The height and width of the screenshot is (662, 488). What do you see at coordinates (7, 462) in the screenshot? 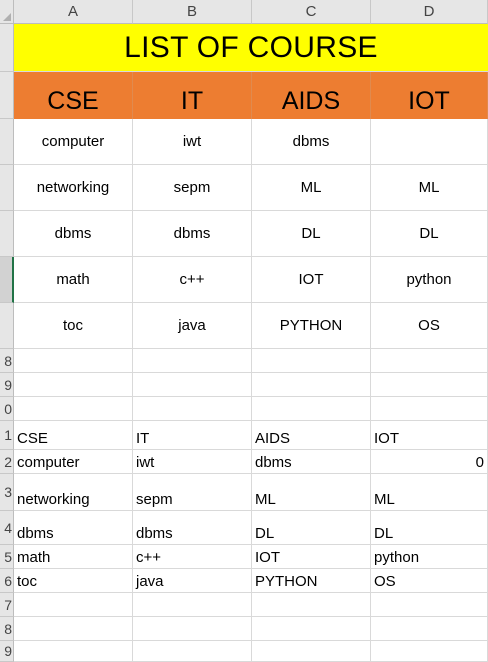
I see `row-header: 2` at bounding box center [7, 462].